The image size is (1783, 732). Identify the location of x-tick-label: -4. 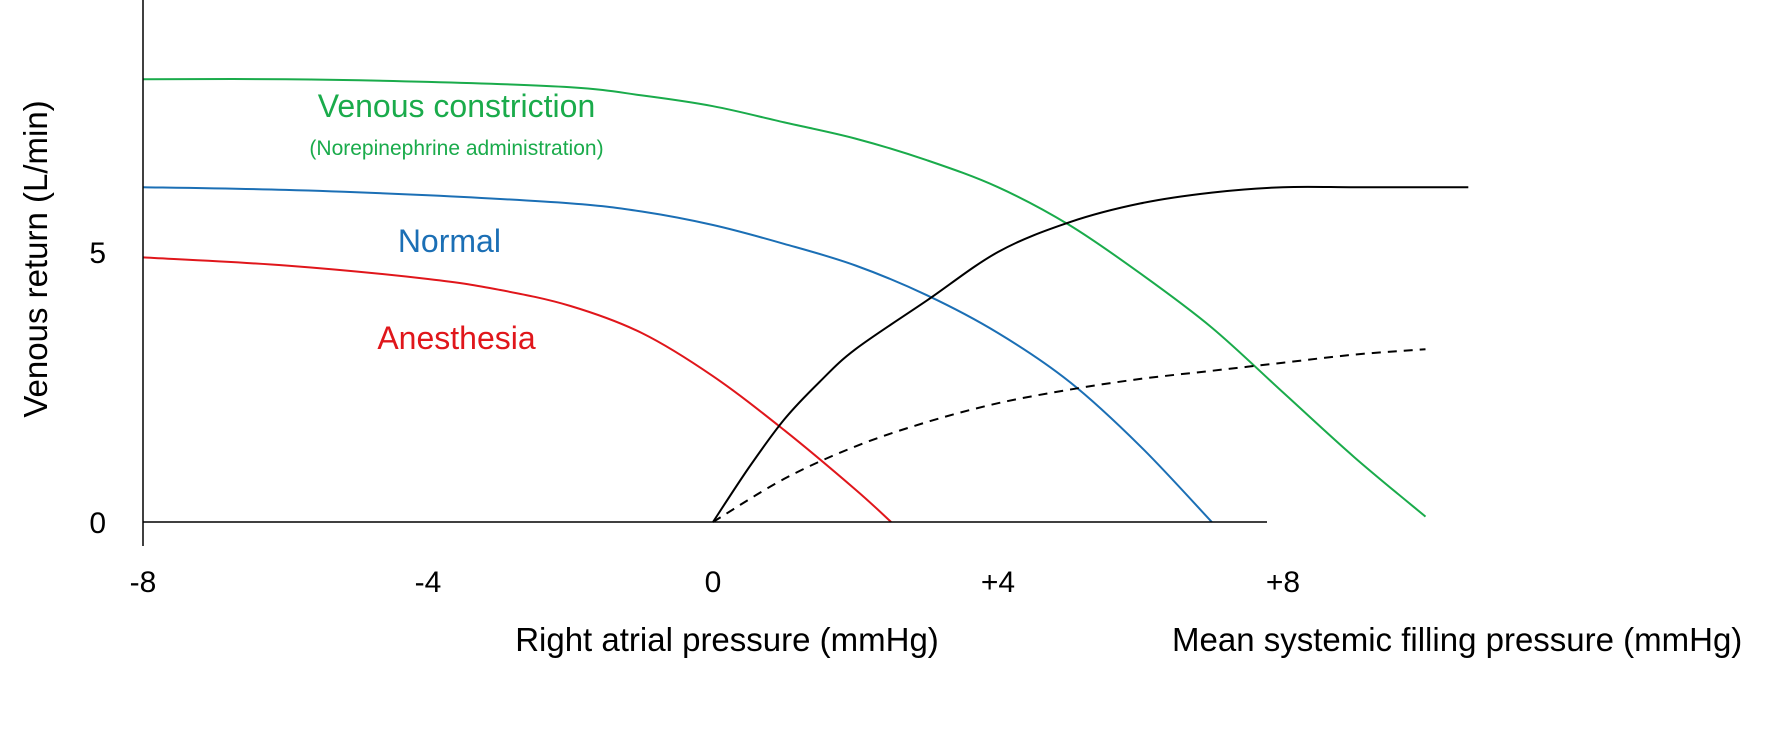
(428, 582).